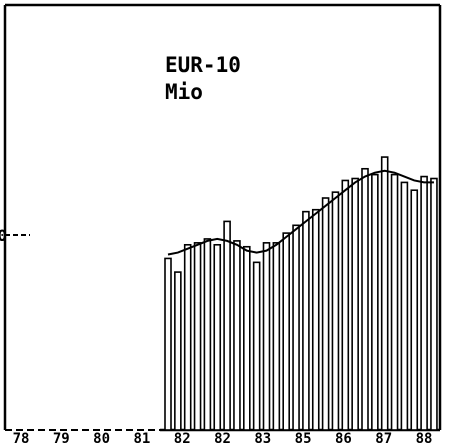 The width and height of the screenshot is (459, 446). I want to click on unit-label: EUR-10, so click(203, 65).